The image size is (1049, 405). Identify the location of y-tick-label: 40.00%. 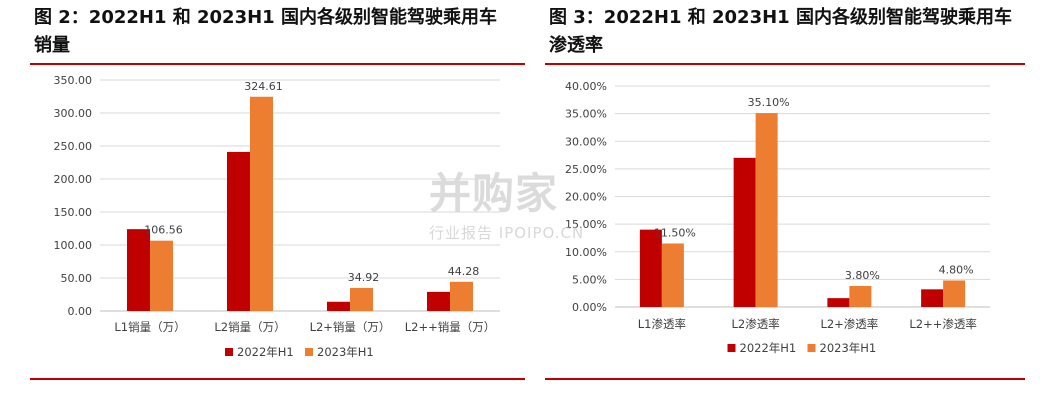
(586, 86).